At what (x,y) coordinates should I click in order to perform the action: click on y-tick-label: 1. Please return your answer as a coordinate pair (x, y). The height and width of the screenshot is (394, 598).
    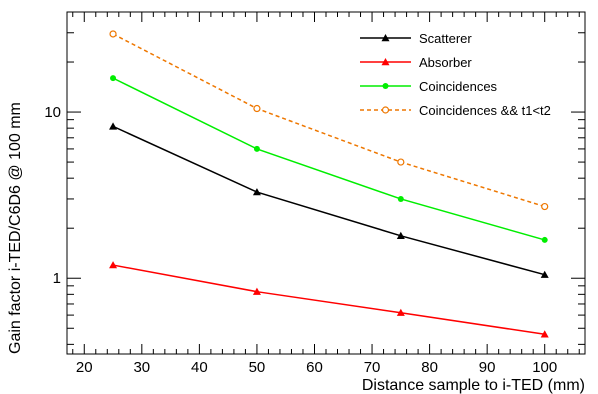
    Looking at the image, I should click on (57, 278).